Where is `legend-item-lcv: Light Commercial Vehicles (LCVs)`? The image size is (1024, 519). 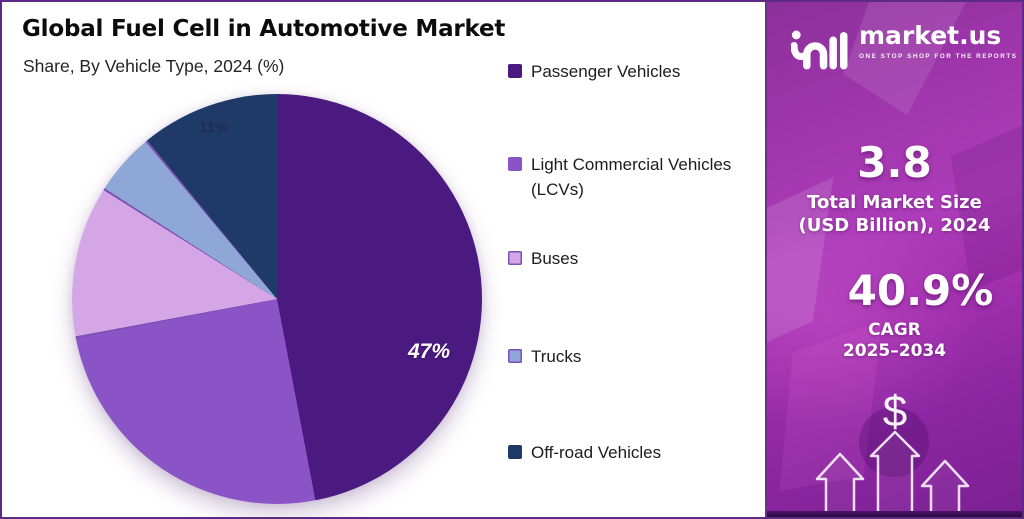
legend-item-lcv: Light Commercial Vehicles (LCVs) is located at coordinates (632, 177).